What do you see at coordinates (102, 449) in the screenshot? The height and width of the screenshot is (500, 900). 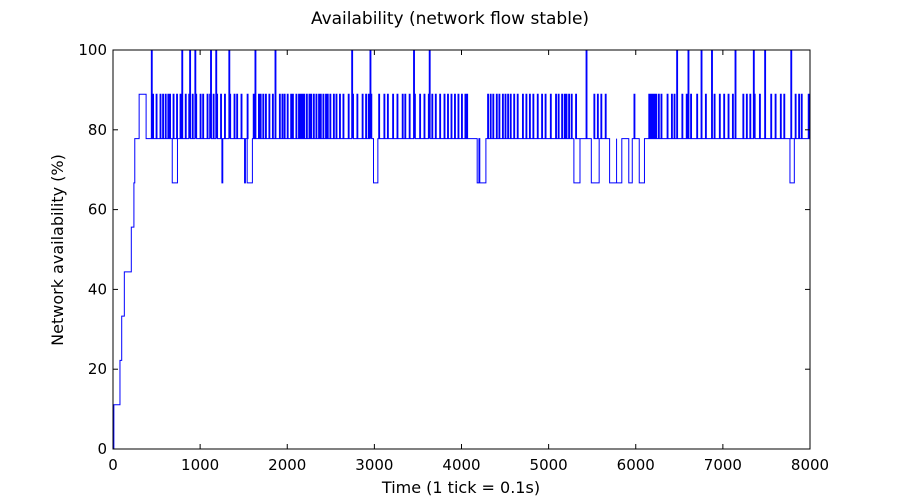 I see `y-tick-label: 0` at bounding box center [102, 449].